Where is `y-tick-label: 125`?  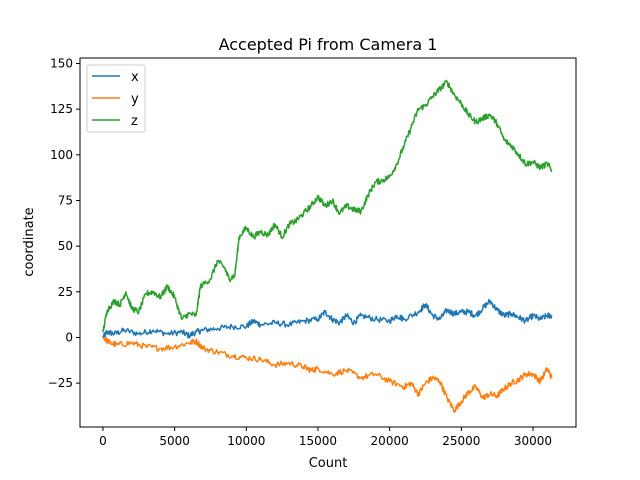 y-tick-label: 125 is located at coordinates (61, 109).